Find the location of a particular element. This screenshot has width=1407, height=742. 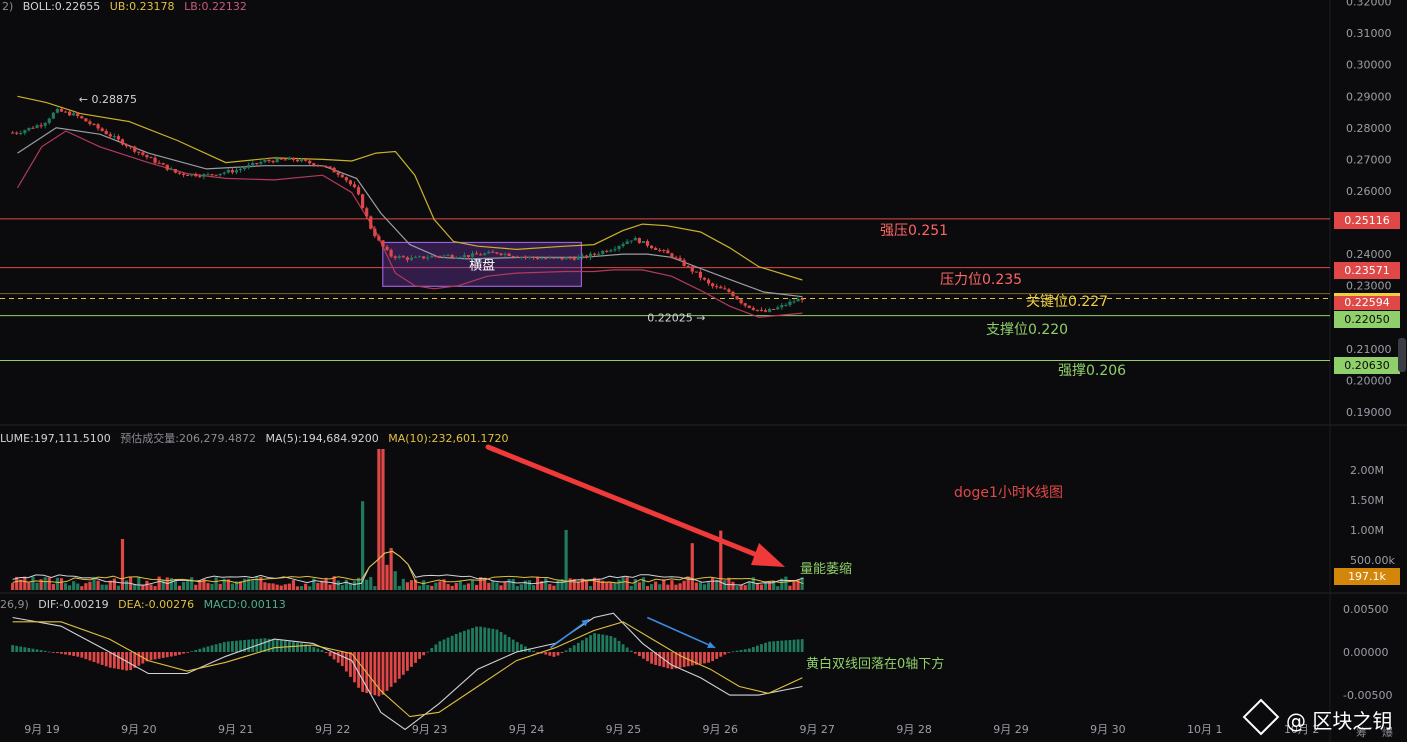

price-axis-tick: 0.23000 is located at coordinates (1369, 286).